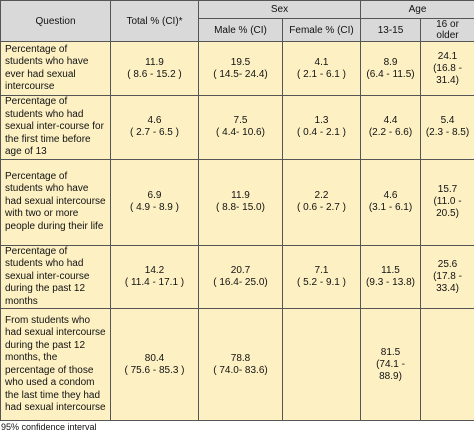 Image resolution: width=474 pixels, height=434 pixels. I want to click on value: 1.3, so click(321, 121).